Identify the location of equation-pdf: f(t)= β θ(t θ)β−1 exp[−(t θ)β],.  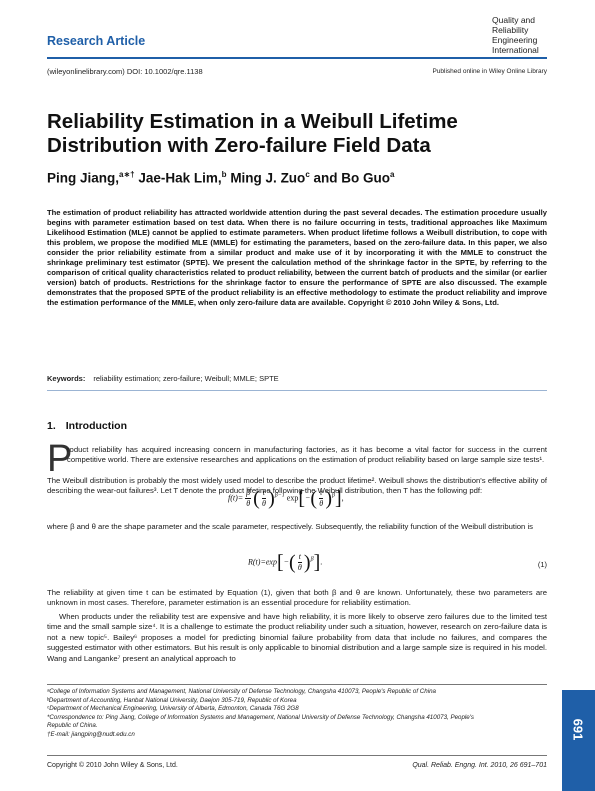
(286, 498).